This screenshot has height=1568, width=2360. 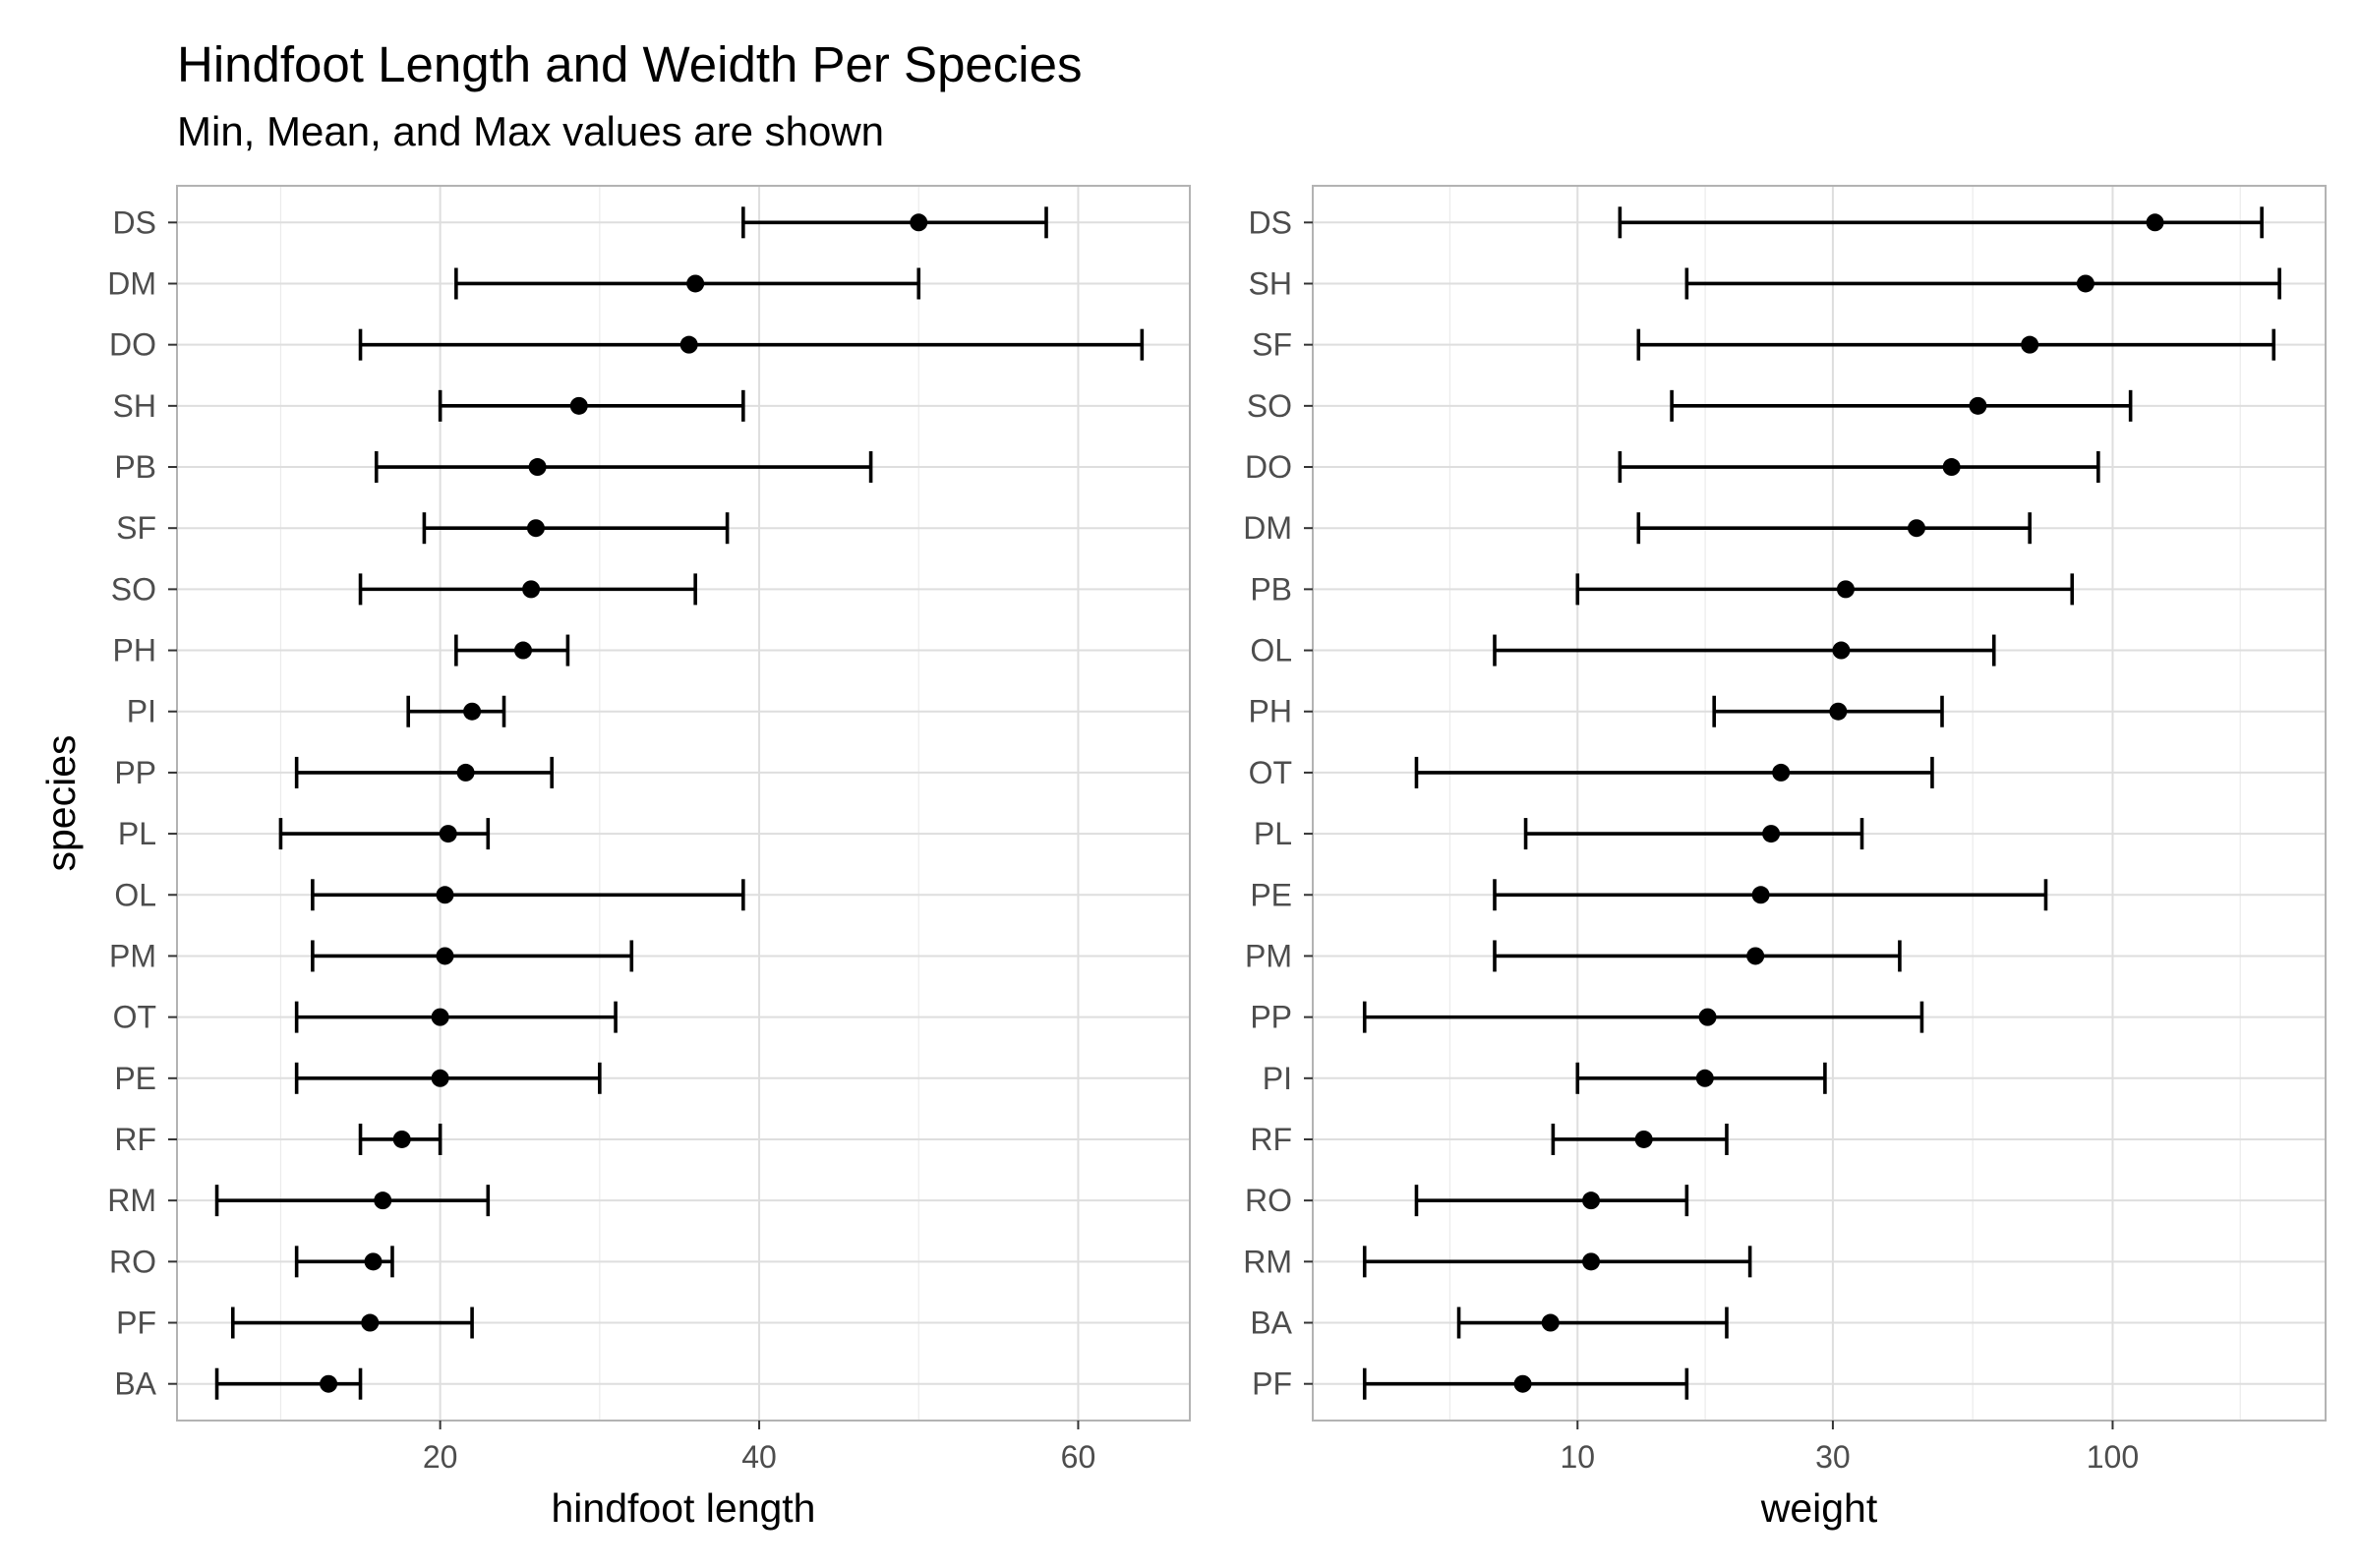 What do you see at coordinates (630, 64) in the screenshot?
I see `chart-title: Hindfoot Length and Weidth Per Species` at bounding box center [630, 64].